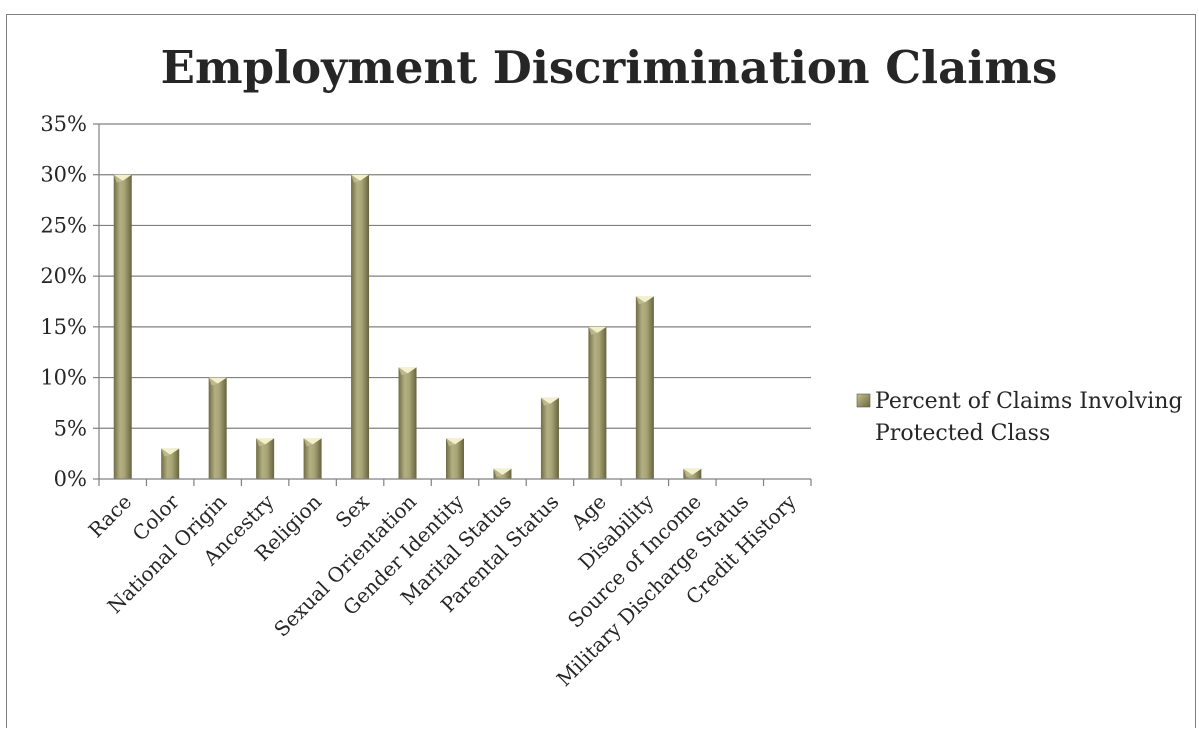 The height and width of the screenshot is (730, 1199). Describe the element at coordinates (63, 124) in the screenshot. I see `y-tick-label: 35%` at that location.